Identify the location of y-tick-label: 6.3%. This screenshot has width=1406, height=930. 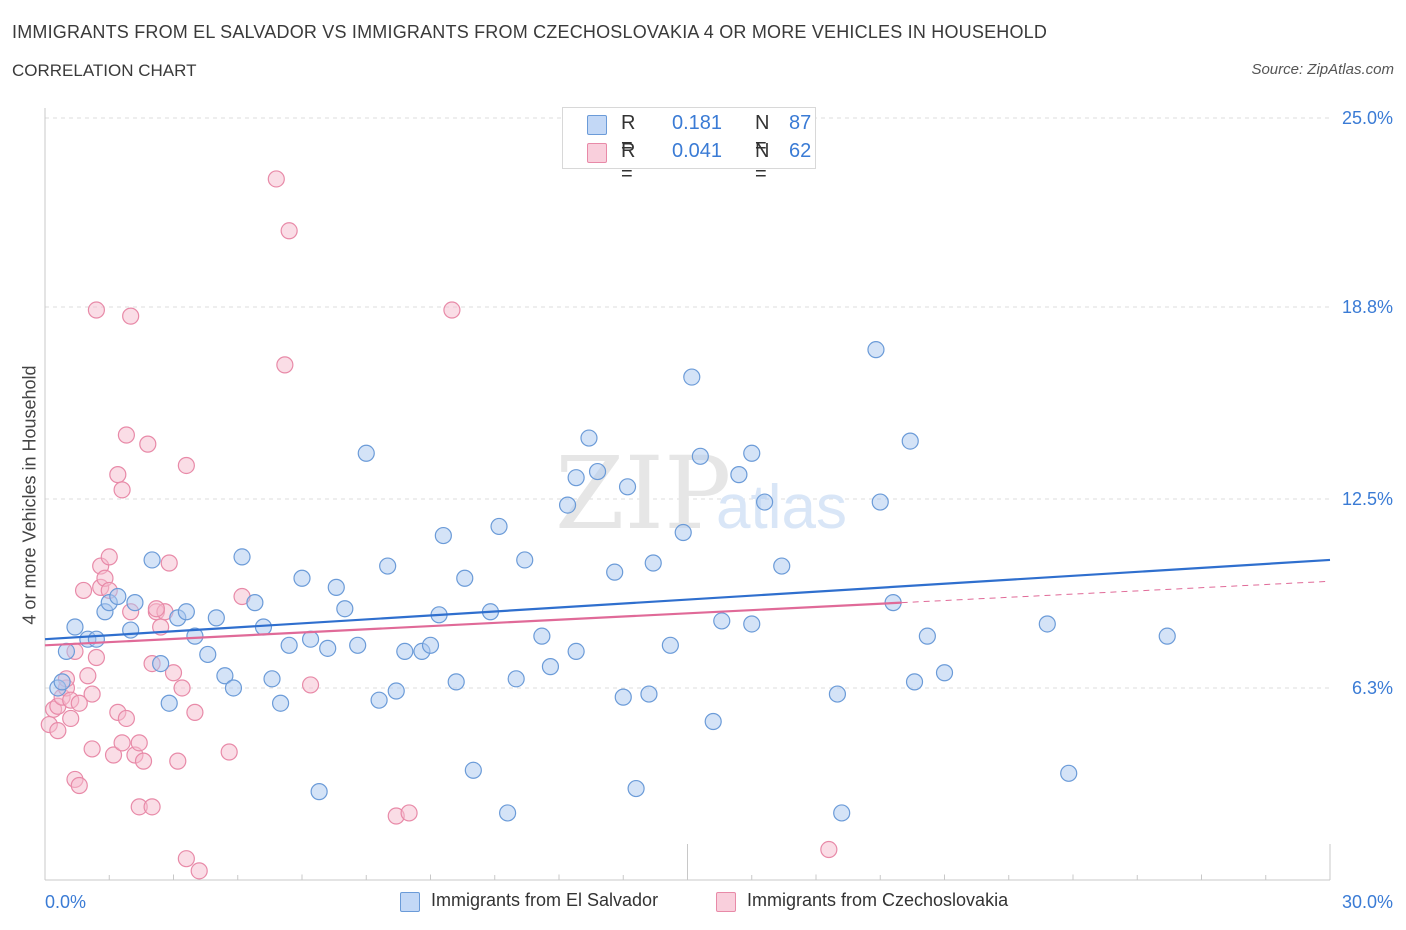
(1372, 688).